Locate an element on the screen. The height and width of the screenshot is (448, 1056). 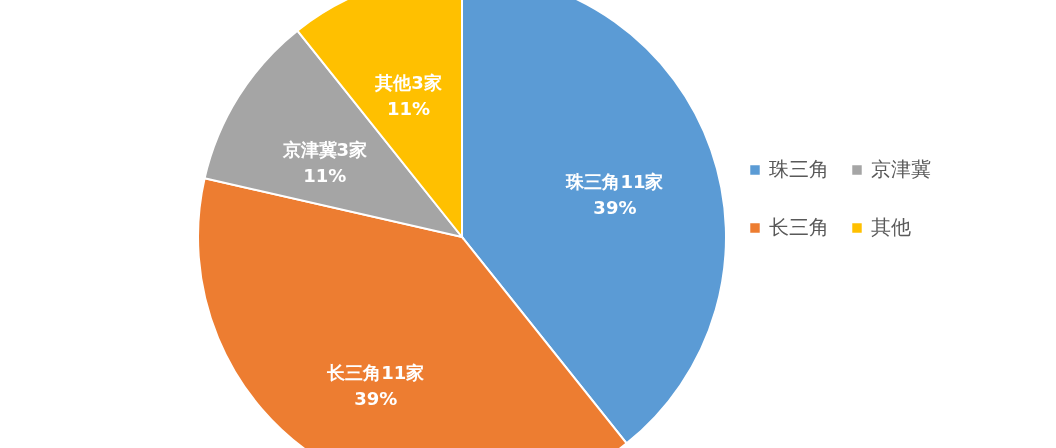
data-label: 珠三角11家 39% is located at coordinates (614, 195).